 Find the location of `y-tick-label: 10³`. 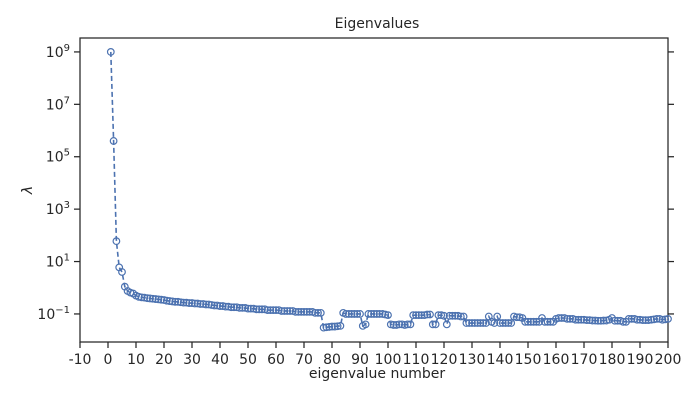

y-tick-label: 10³ is located at coordinates (58, 209).